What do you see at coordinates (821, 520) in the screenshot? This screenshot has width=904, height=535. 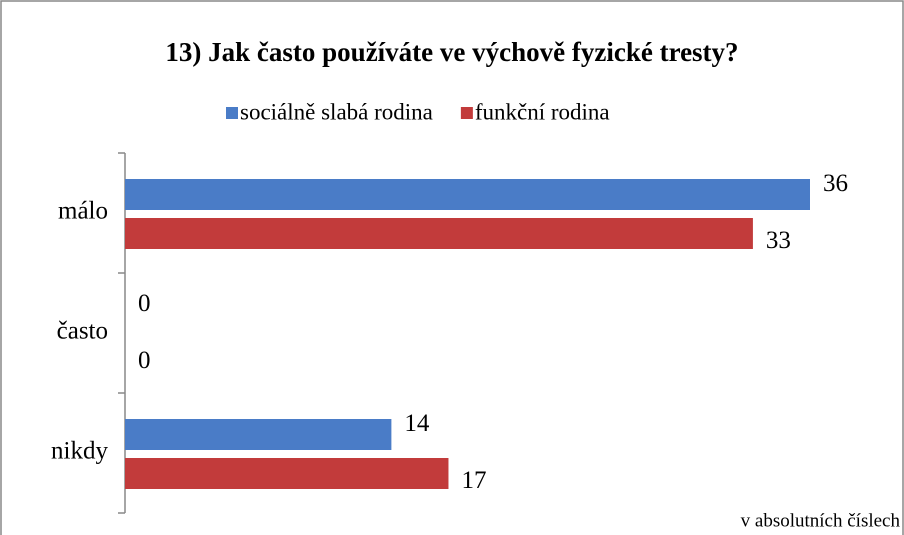 I see `annotation: v absolutních číslech` at bounding box center [821, 520].